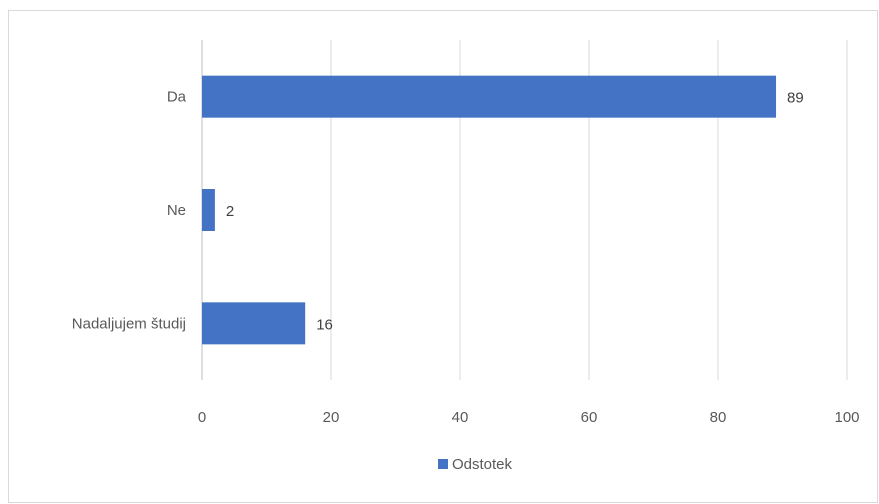 Image resolution: width=879 pixels, height=504 pixels. I want to click on x-tick-labels: 0 20 40 60 80 100, so click(529, 417).